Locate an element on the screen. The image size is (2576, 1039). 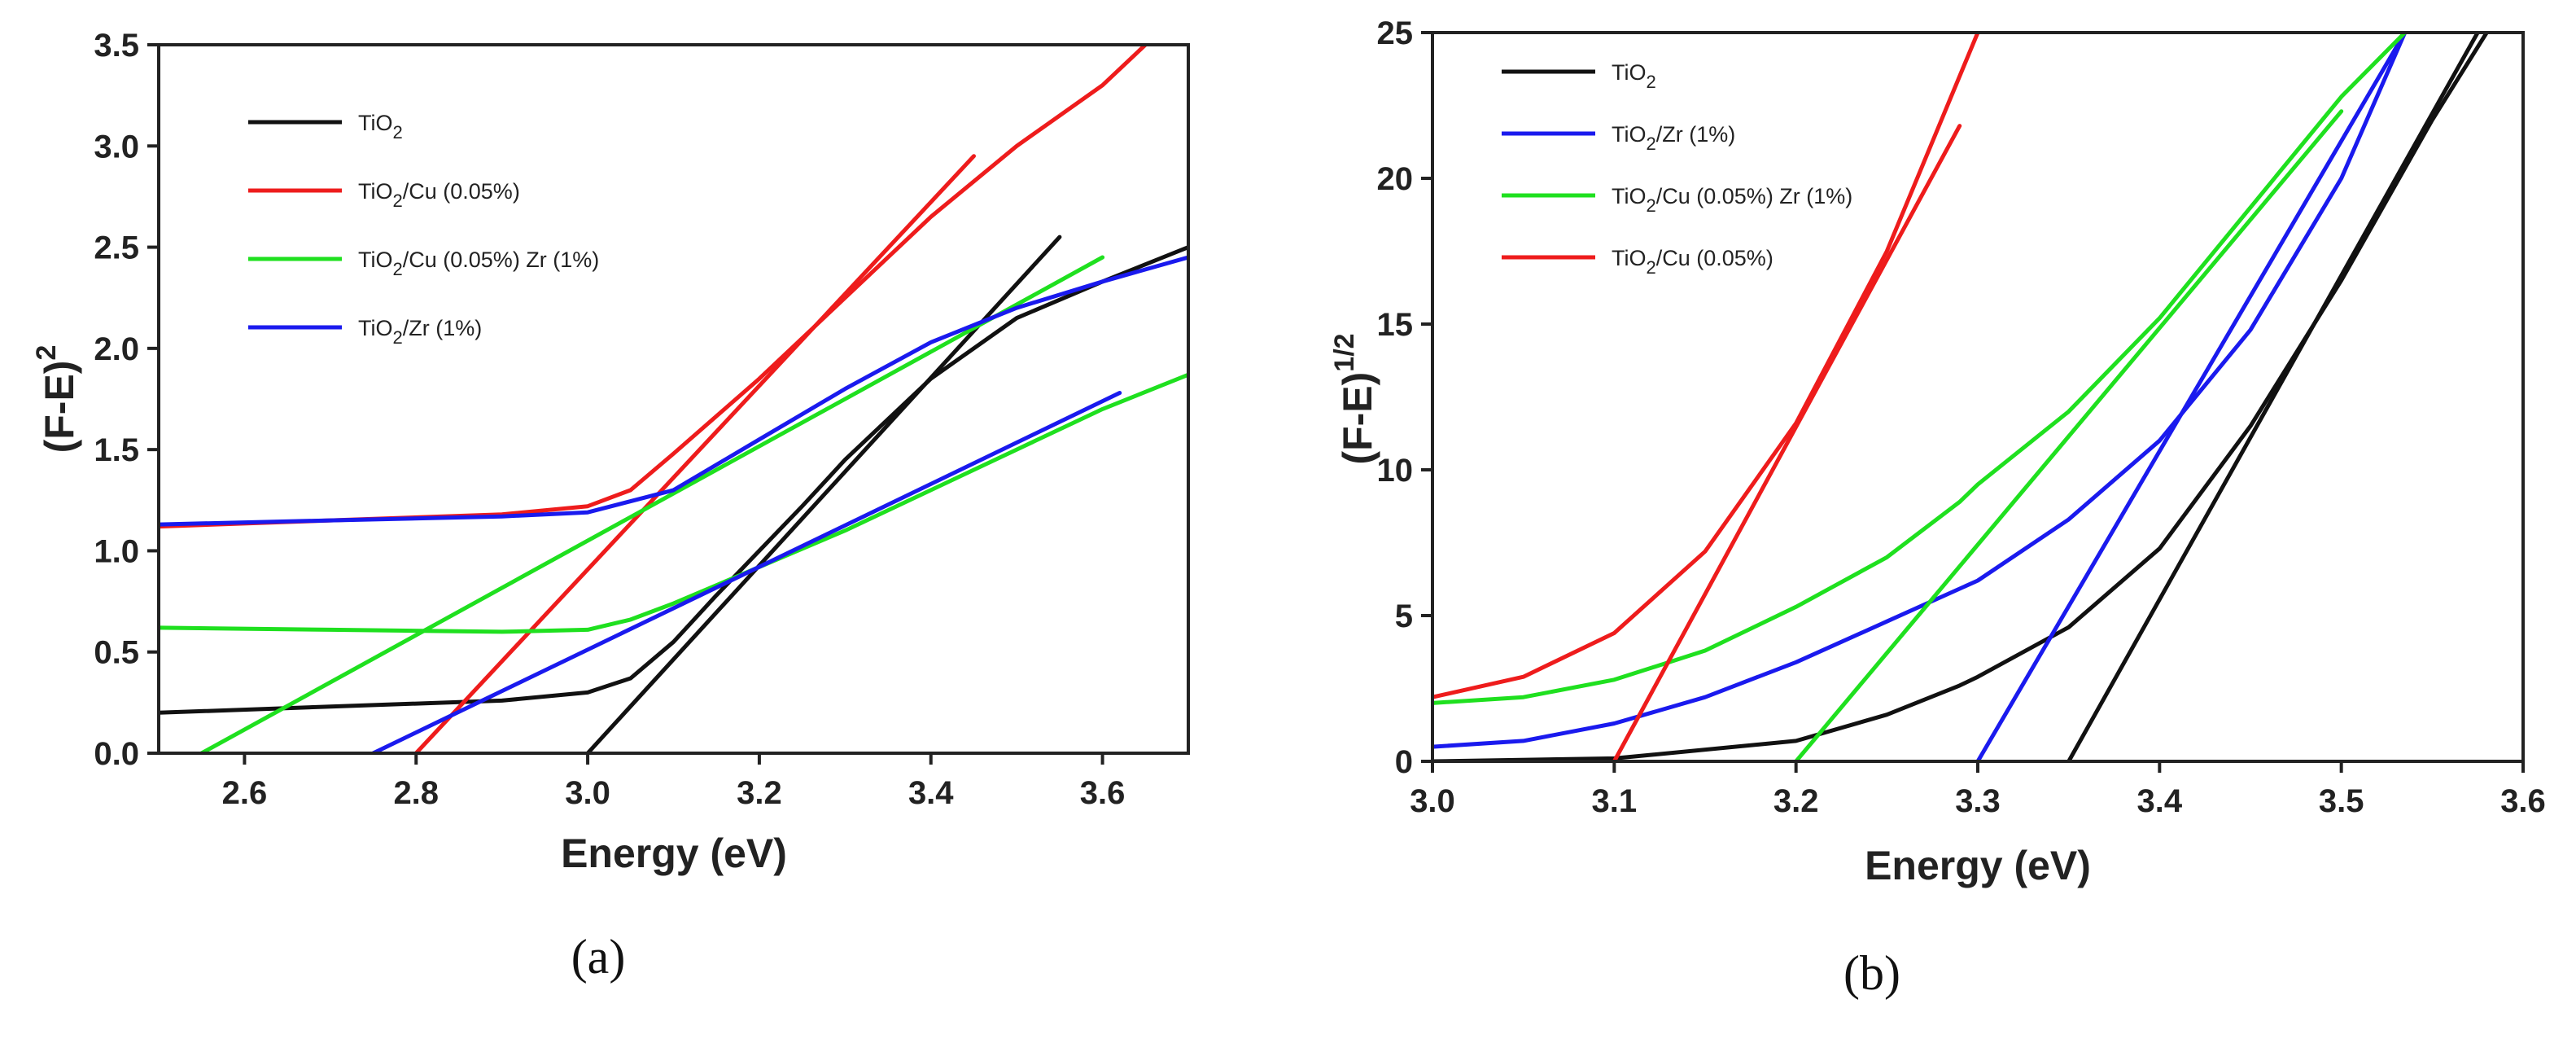
panel-a-label: (a) is located at coordinates (598, 957).